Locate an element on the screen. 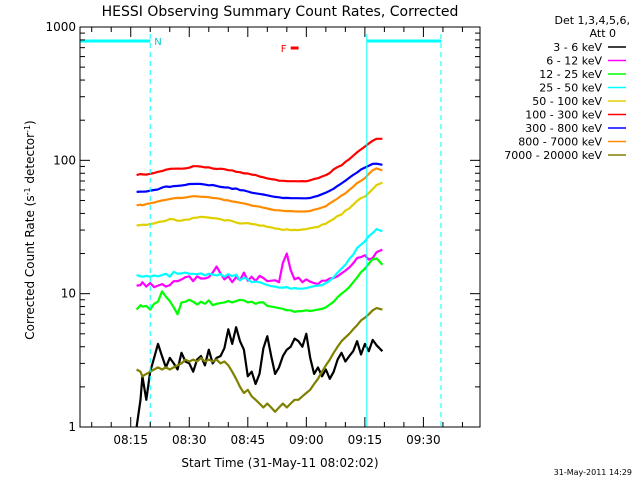  y-axis-label-sup2: -1 is located at coordinates (27, 129).